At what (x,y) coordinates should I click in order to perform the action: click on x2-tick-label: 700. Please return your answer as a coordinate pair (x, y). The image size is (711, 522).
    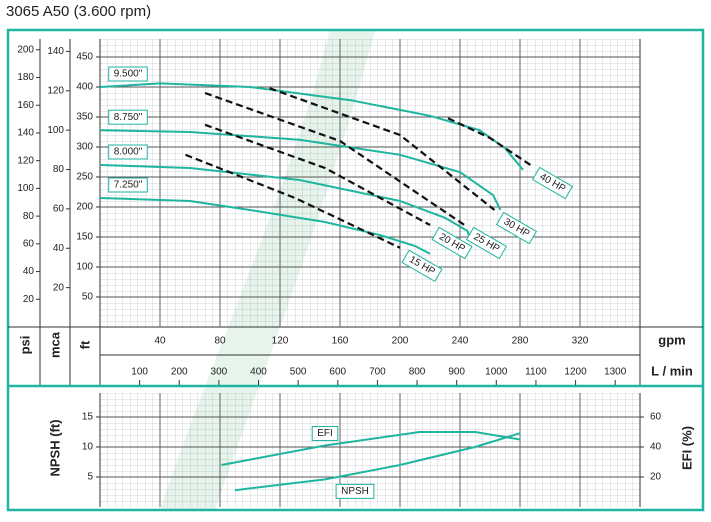
    Looking at the image, I should click on (377, 372).